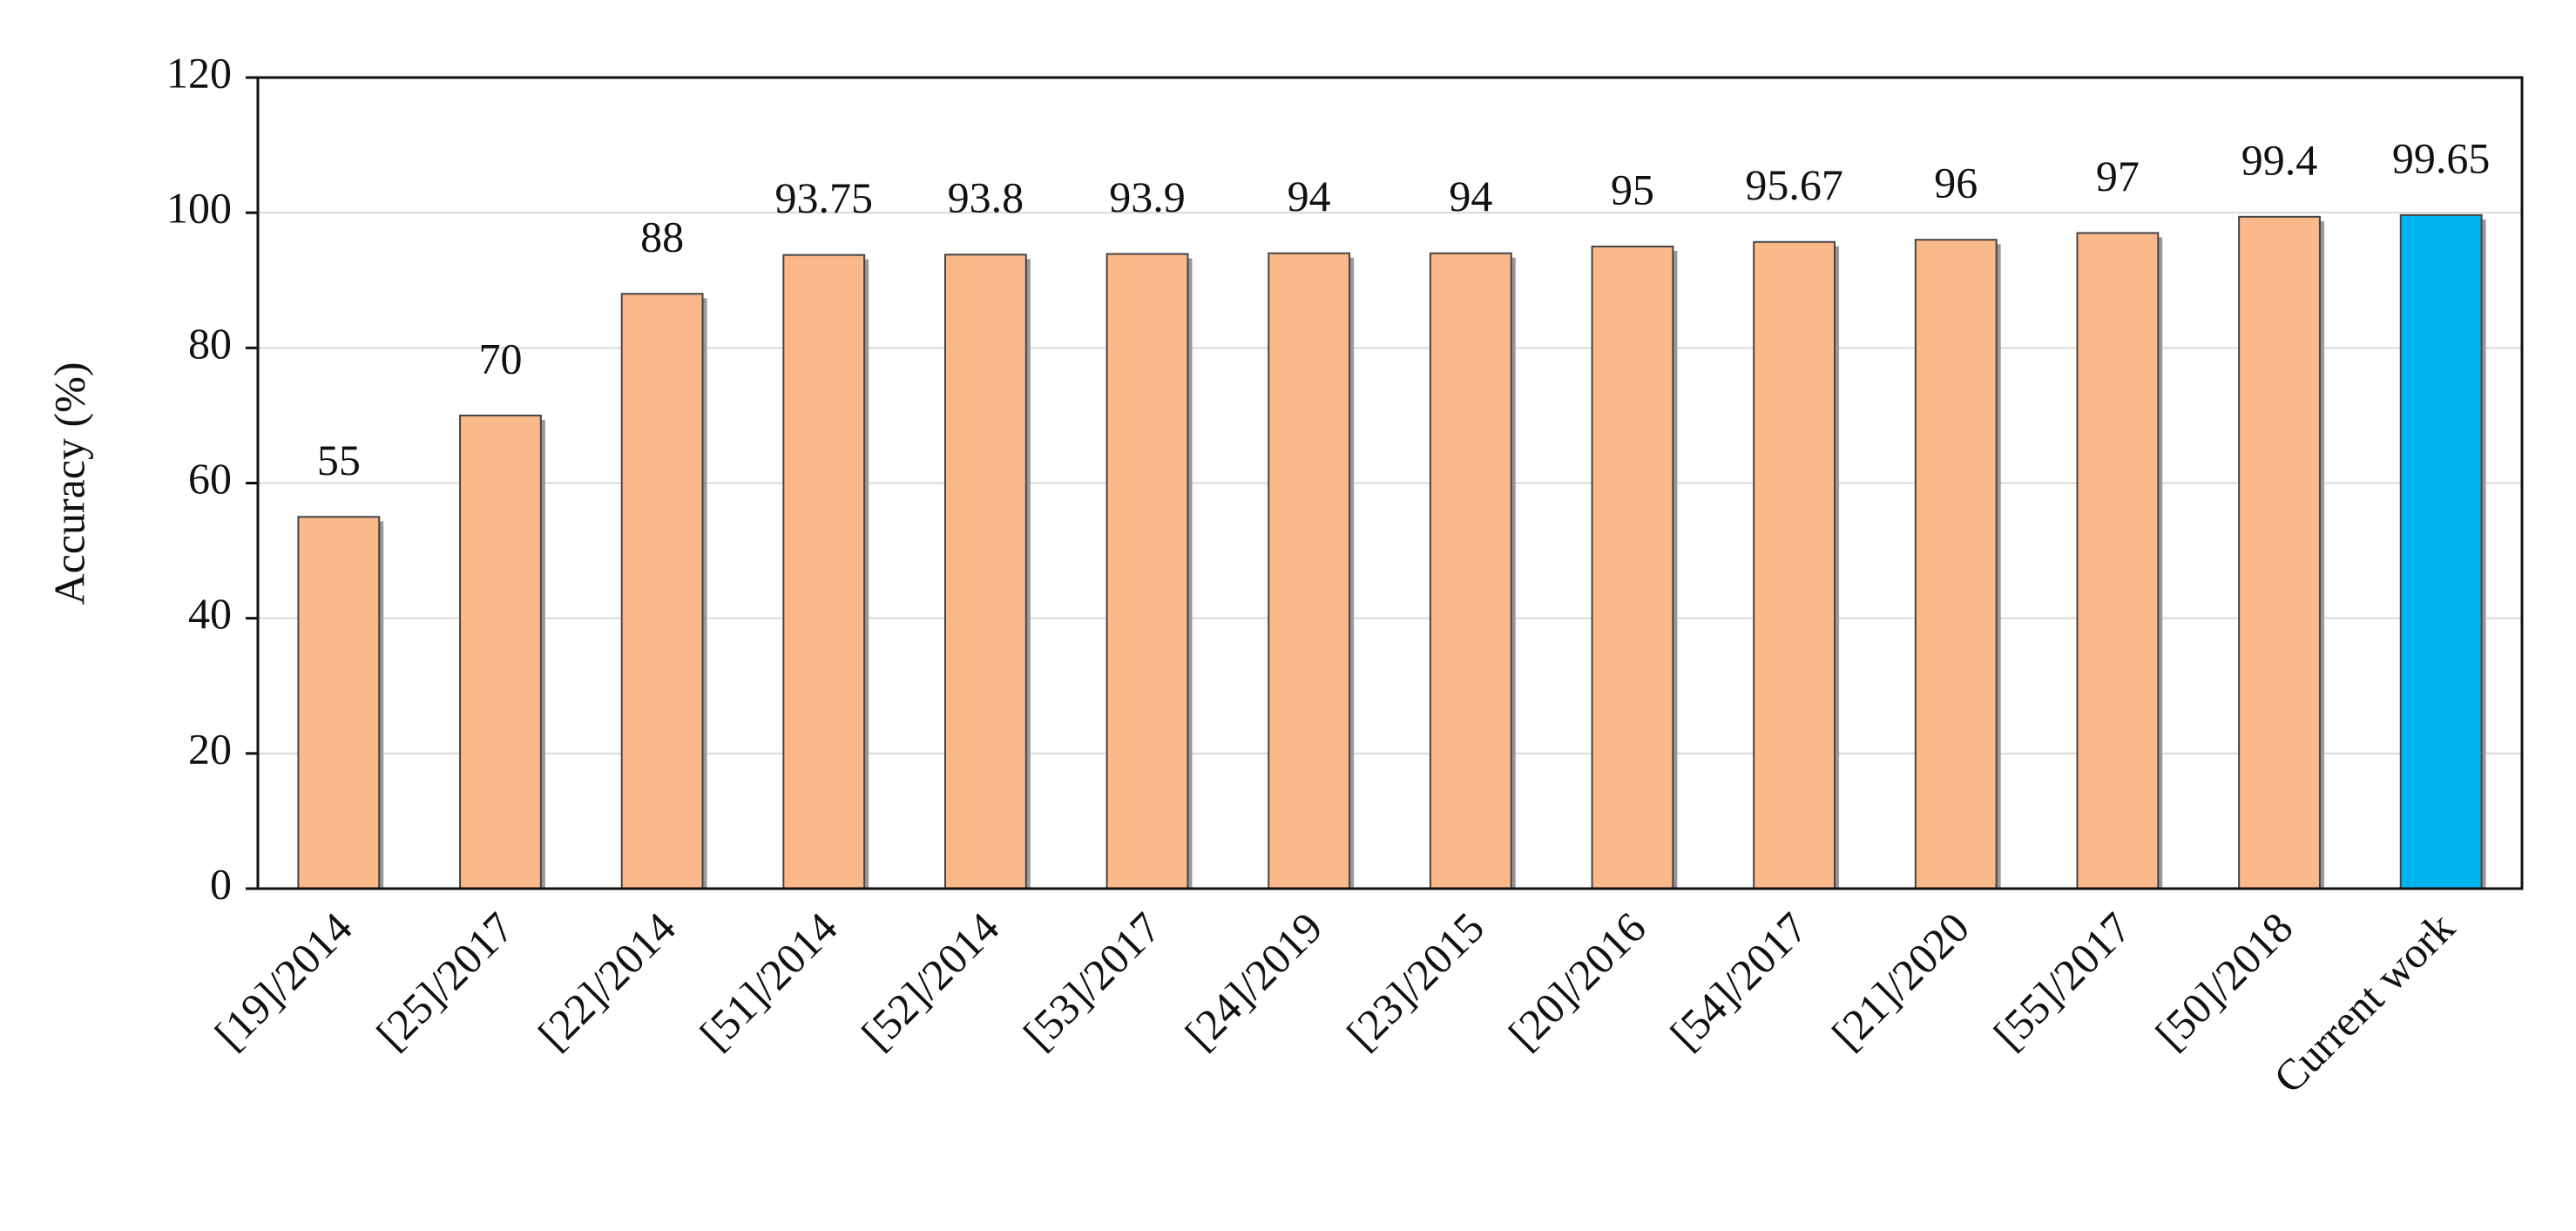 The height and width of the screenshot is (1231, 2576). What do you see at coordinates (2062, 981) in the screenshot?
I see `x-tick-label: [55]/2017` at bounding box center [2062, 981].